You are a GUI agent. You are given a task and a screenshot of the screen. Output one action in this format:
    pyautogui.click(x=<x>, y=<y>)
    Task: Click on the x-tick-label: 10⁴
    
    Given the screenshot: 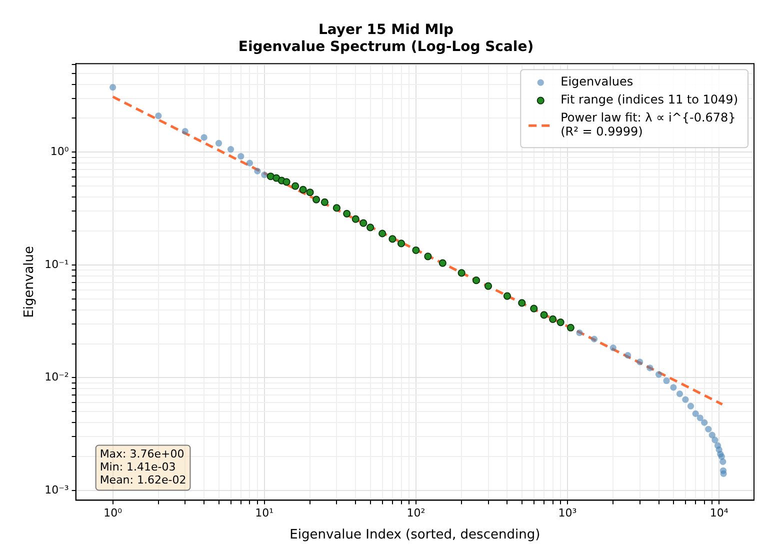 What is the action you would take?
    pyautogui.click(x=719, y=513)
    